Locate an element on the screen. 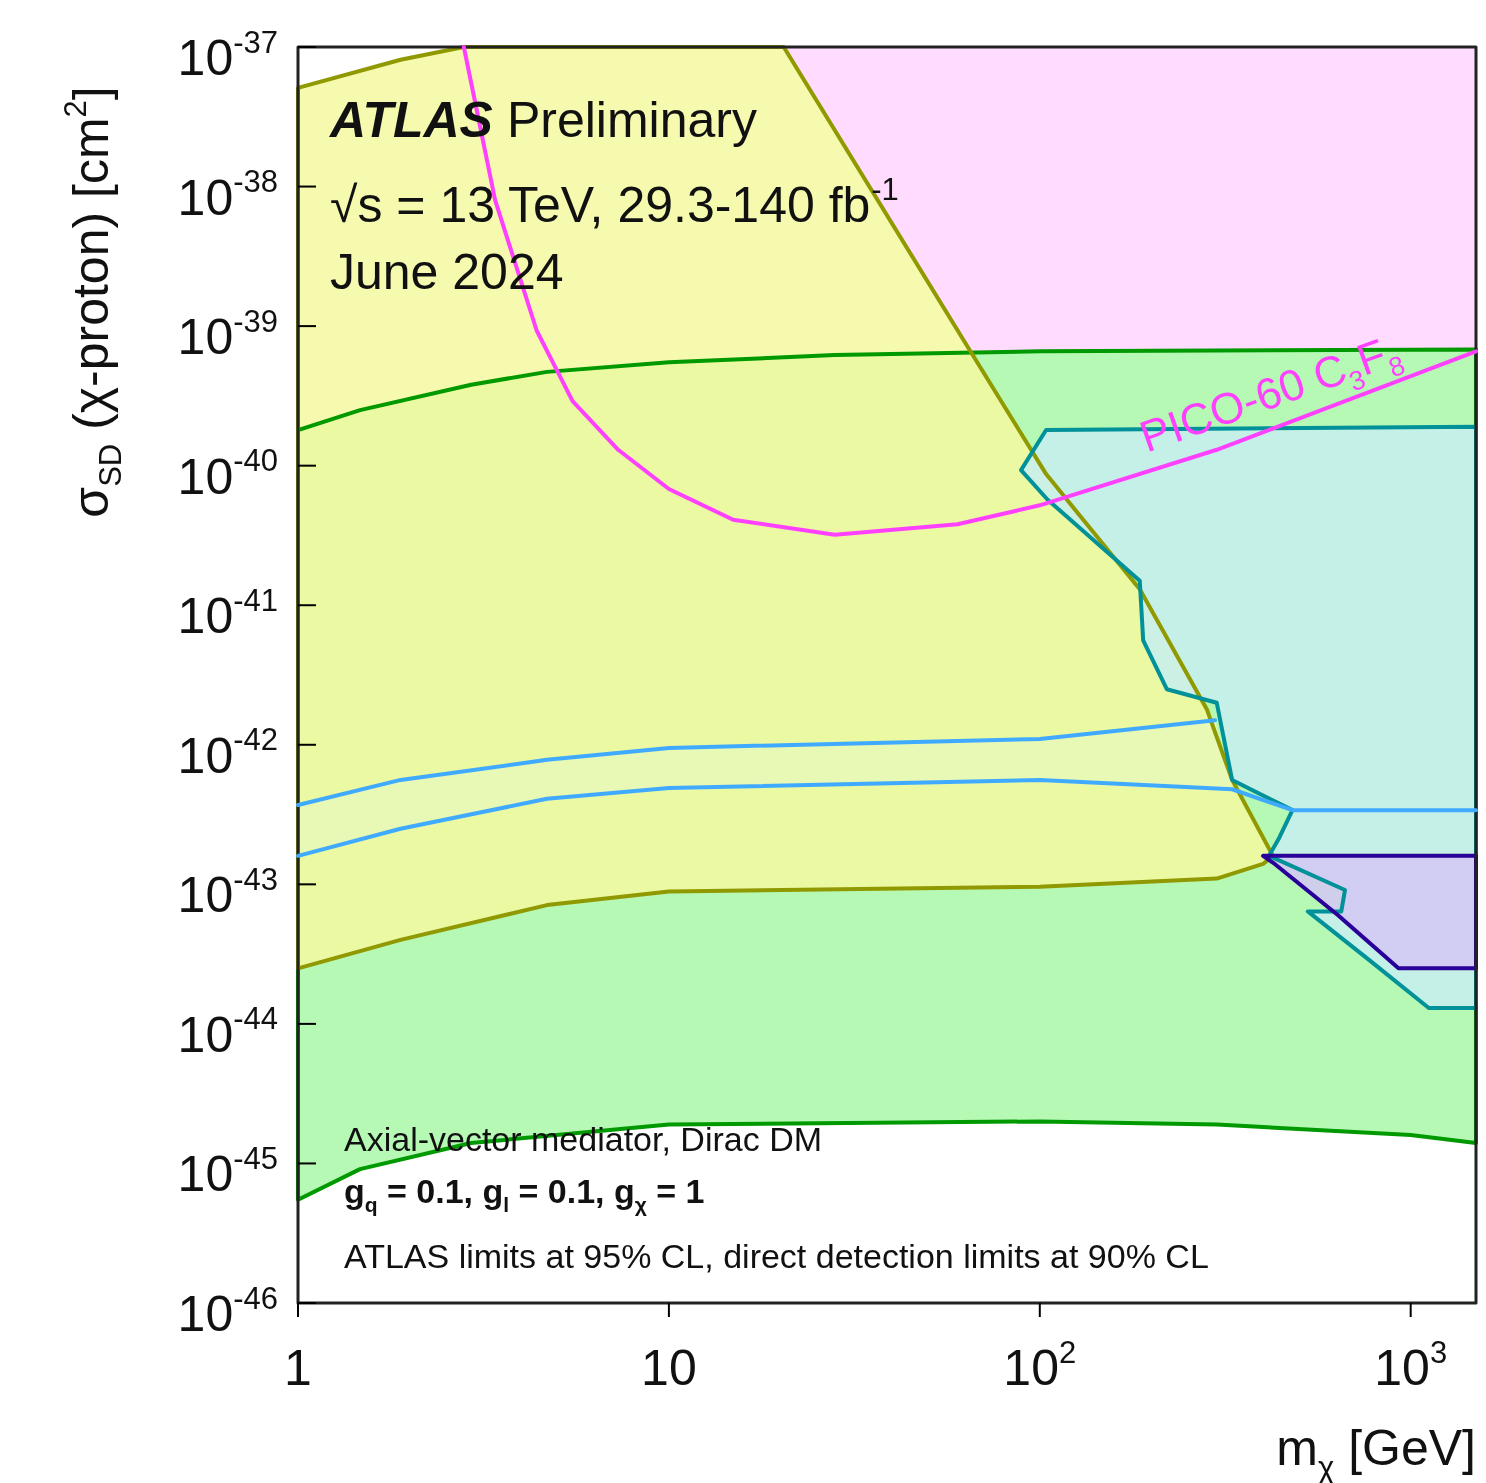  annotation: Axial-vector mediator, Dirac DM is located at coordinates (583, 1139).